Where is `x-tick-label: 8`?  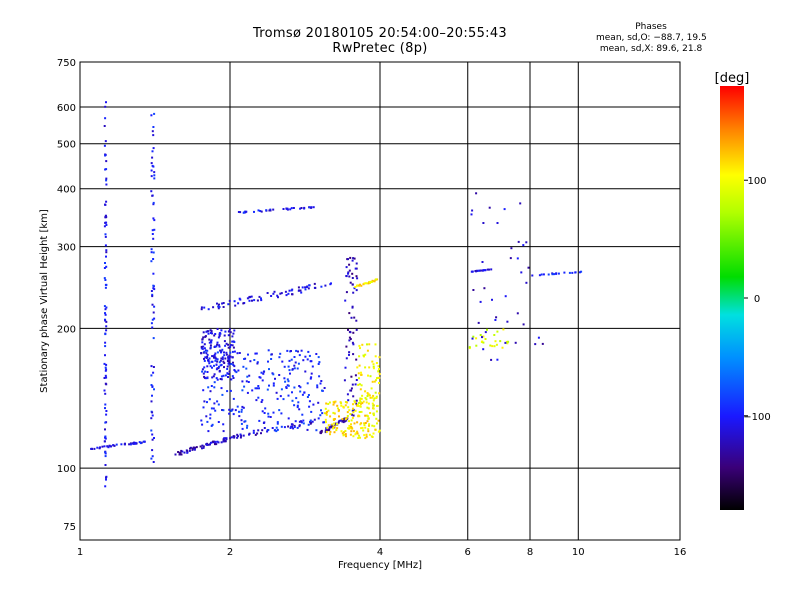
x-tick-label: 8 is located at coordinates (530, 552).